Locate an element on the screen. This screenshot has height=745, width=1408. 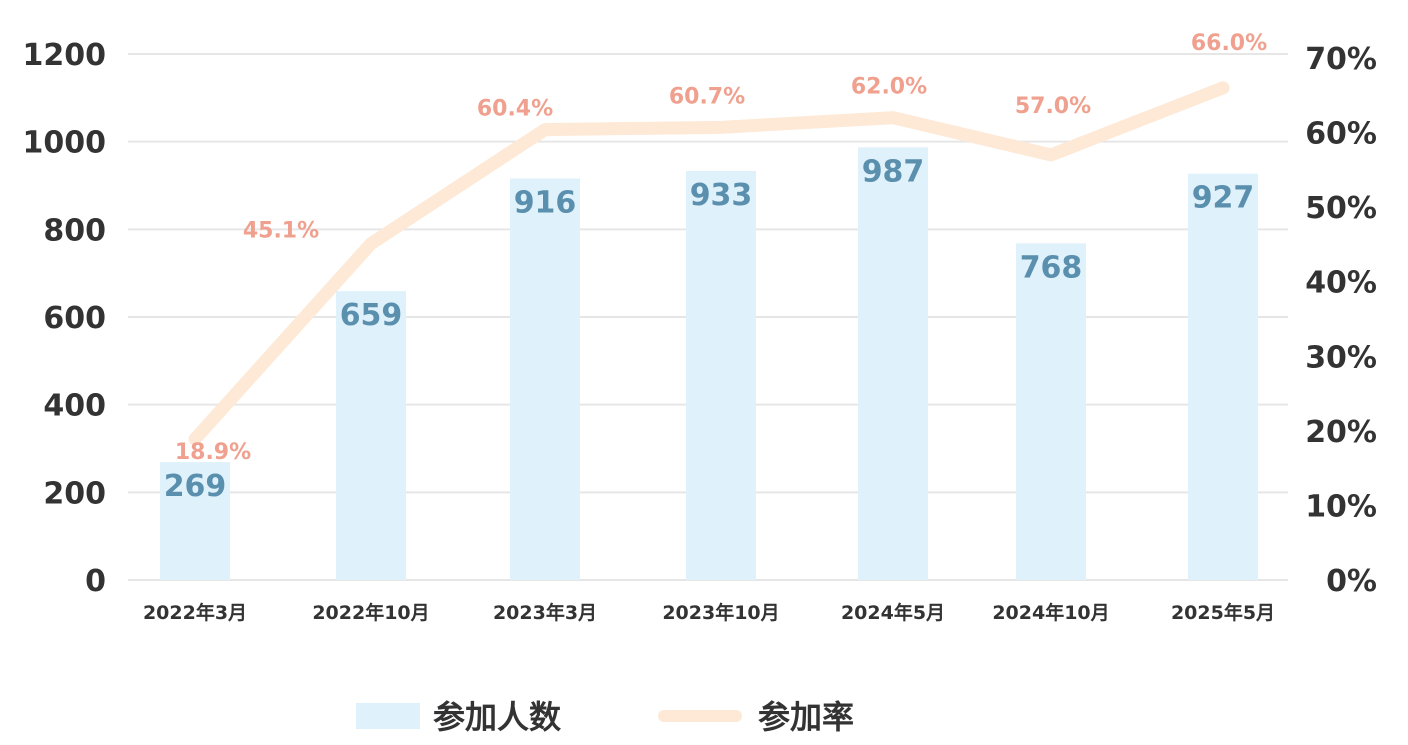
right-tick-label: 50% is located at coordinates (1341, 208).